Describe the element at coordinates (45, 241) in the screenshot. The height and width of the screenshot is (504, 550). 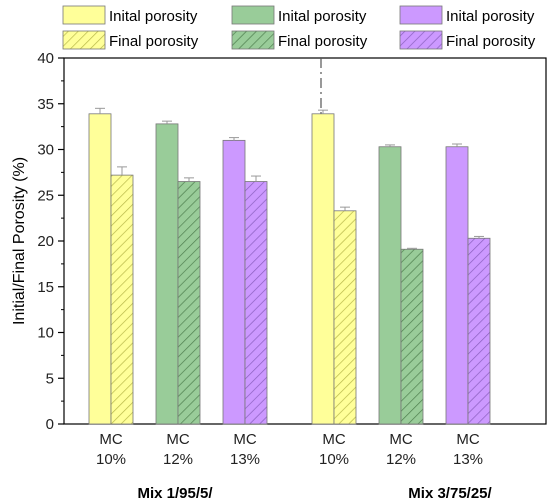
I see `y-tick-label: 20` at that location.